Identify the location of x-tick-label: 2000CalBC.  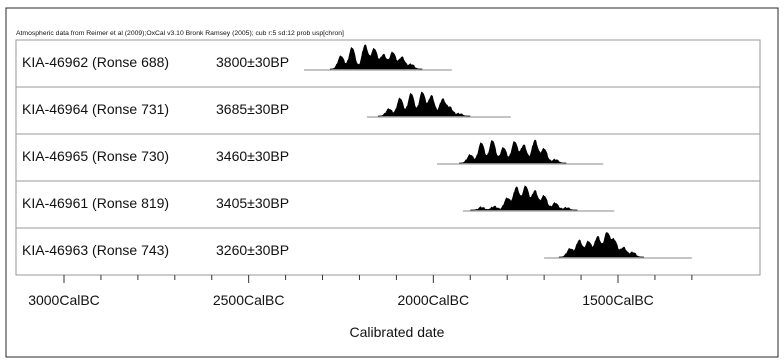
(434, 300).